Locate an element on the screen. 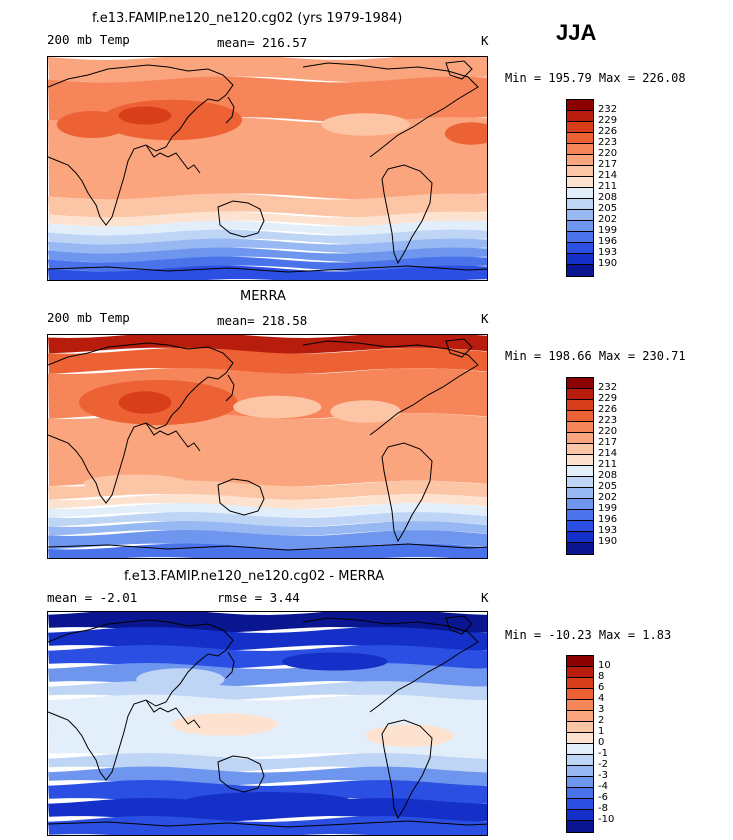 This screenshot has width=733, height=840. panel-3-rmse-label: rmse = 3.44 is located at coordinates (258, 597).